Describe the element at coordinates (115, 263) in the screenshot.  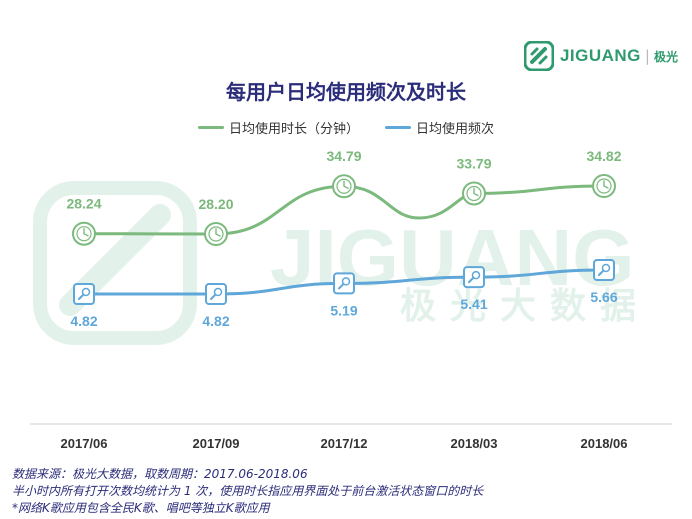
I see `watermark-logo-icon` at that location.